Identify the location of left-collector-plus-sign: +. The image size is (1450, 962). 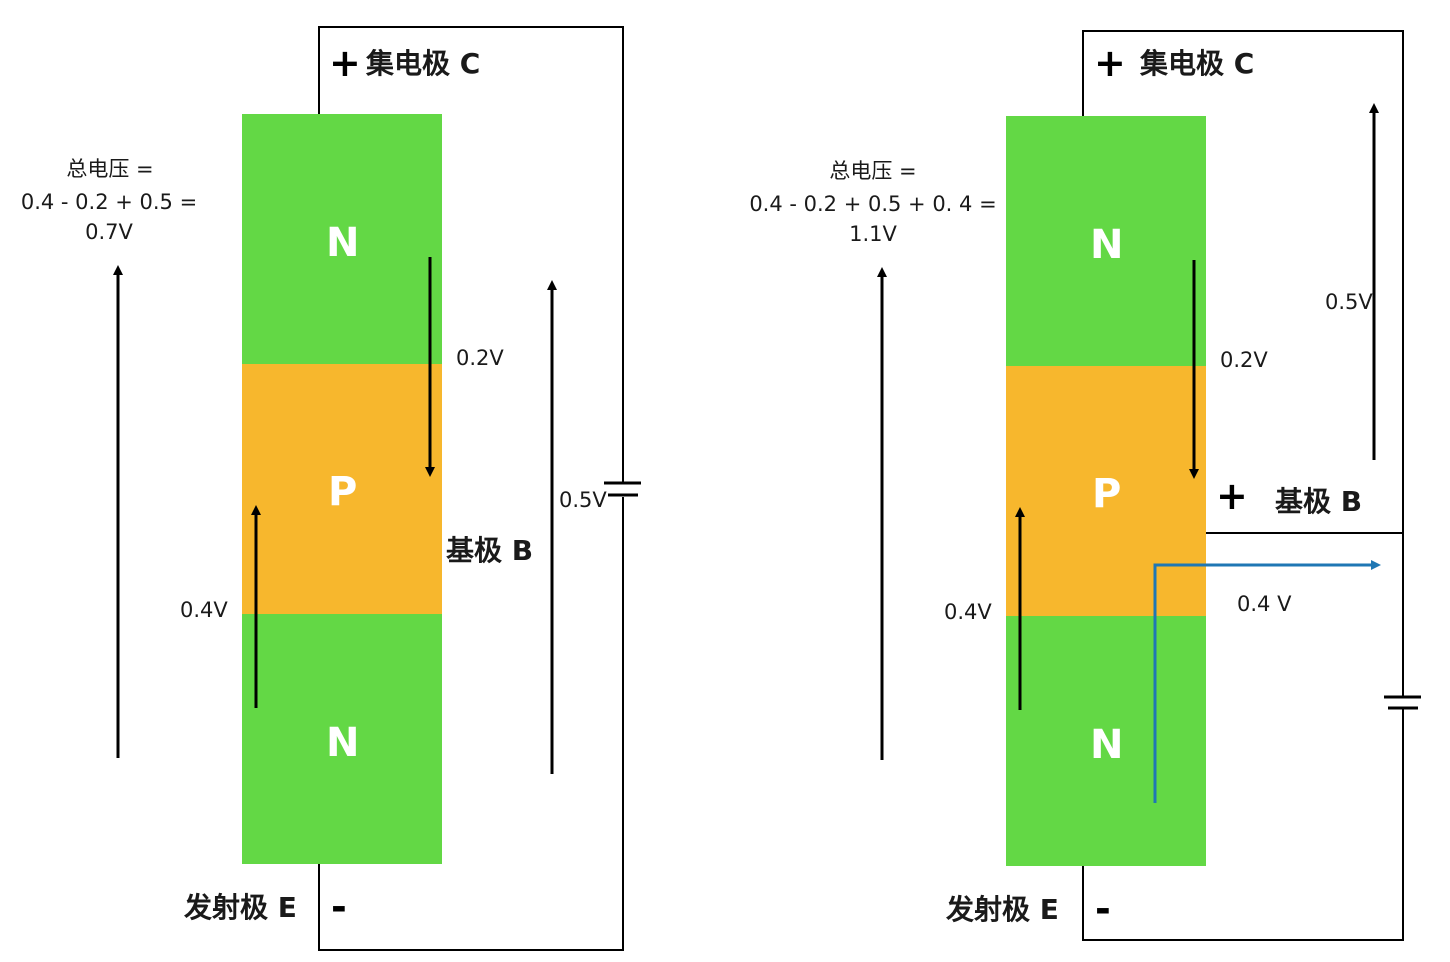
(345, 63).